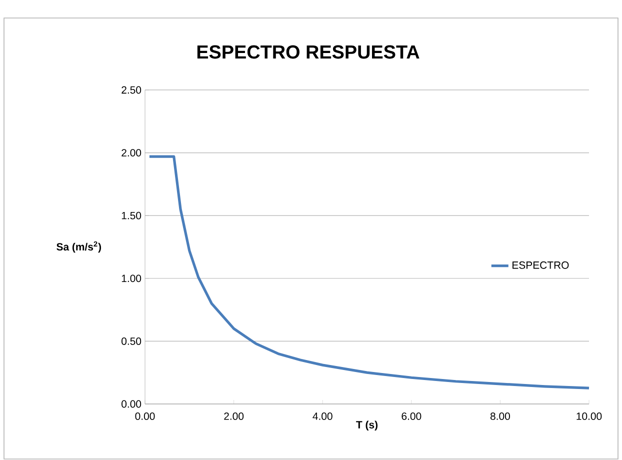  Describe the element at coordinates (132, 152) in the screenshot. I see `y-tick-label: 2.00` at that location.